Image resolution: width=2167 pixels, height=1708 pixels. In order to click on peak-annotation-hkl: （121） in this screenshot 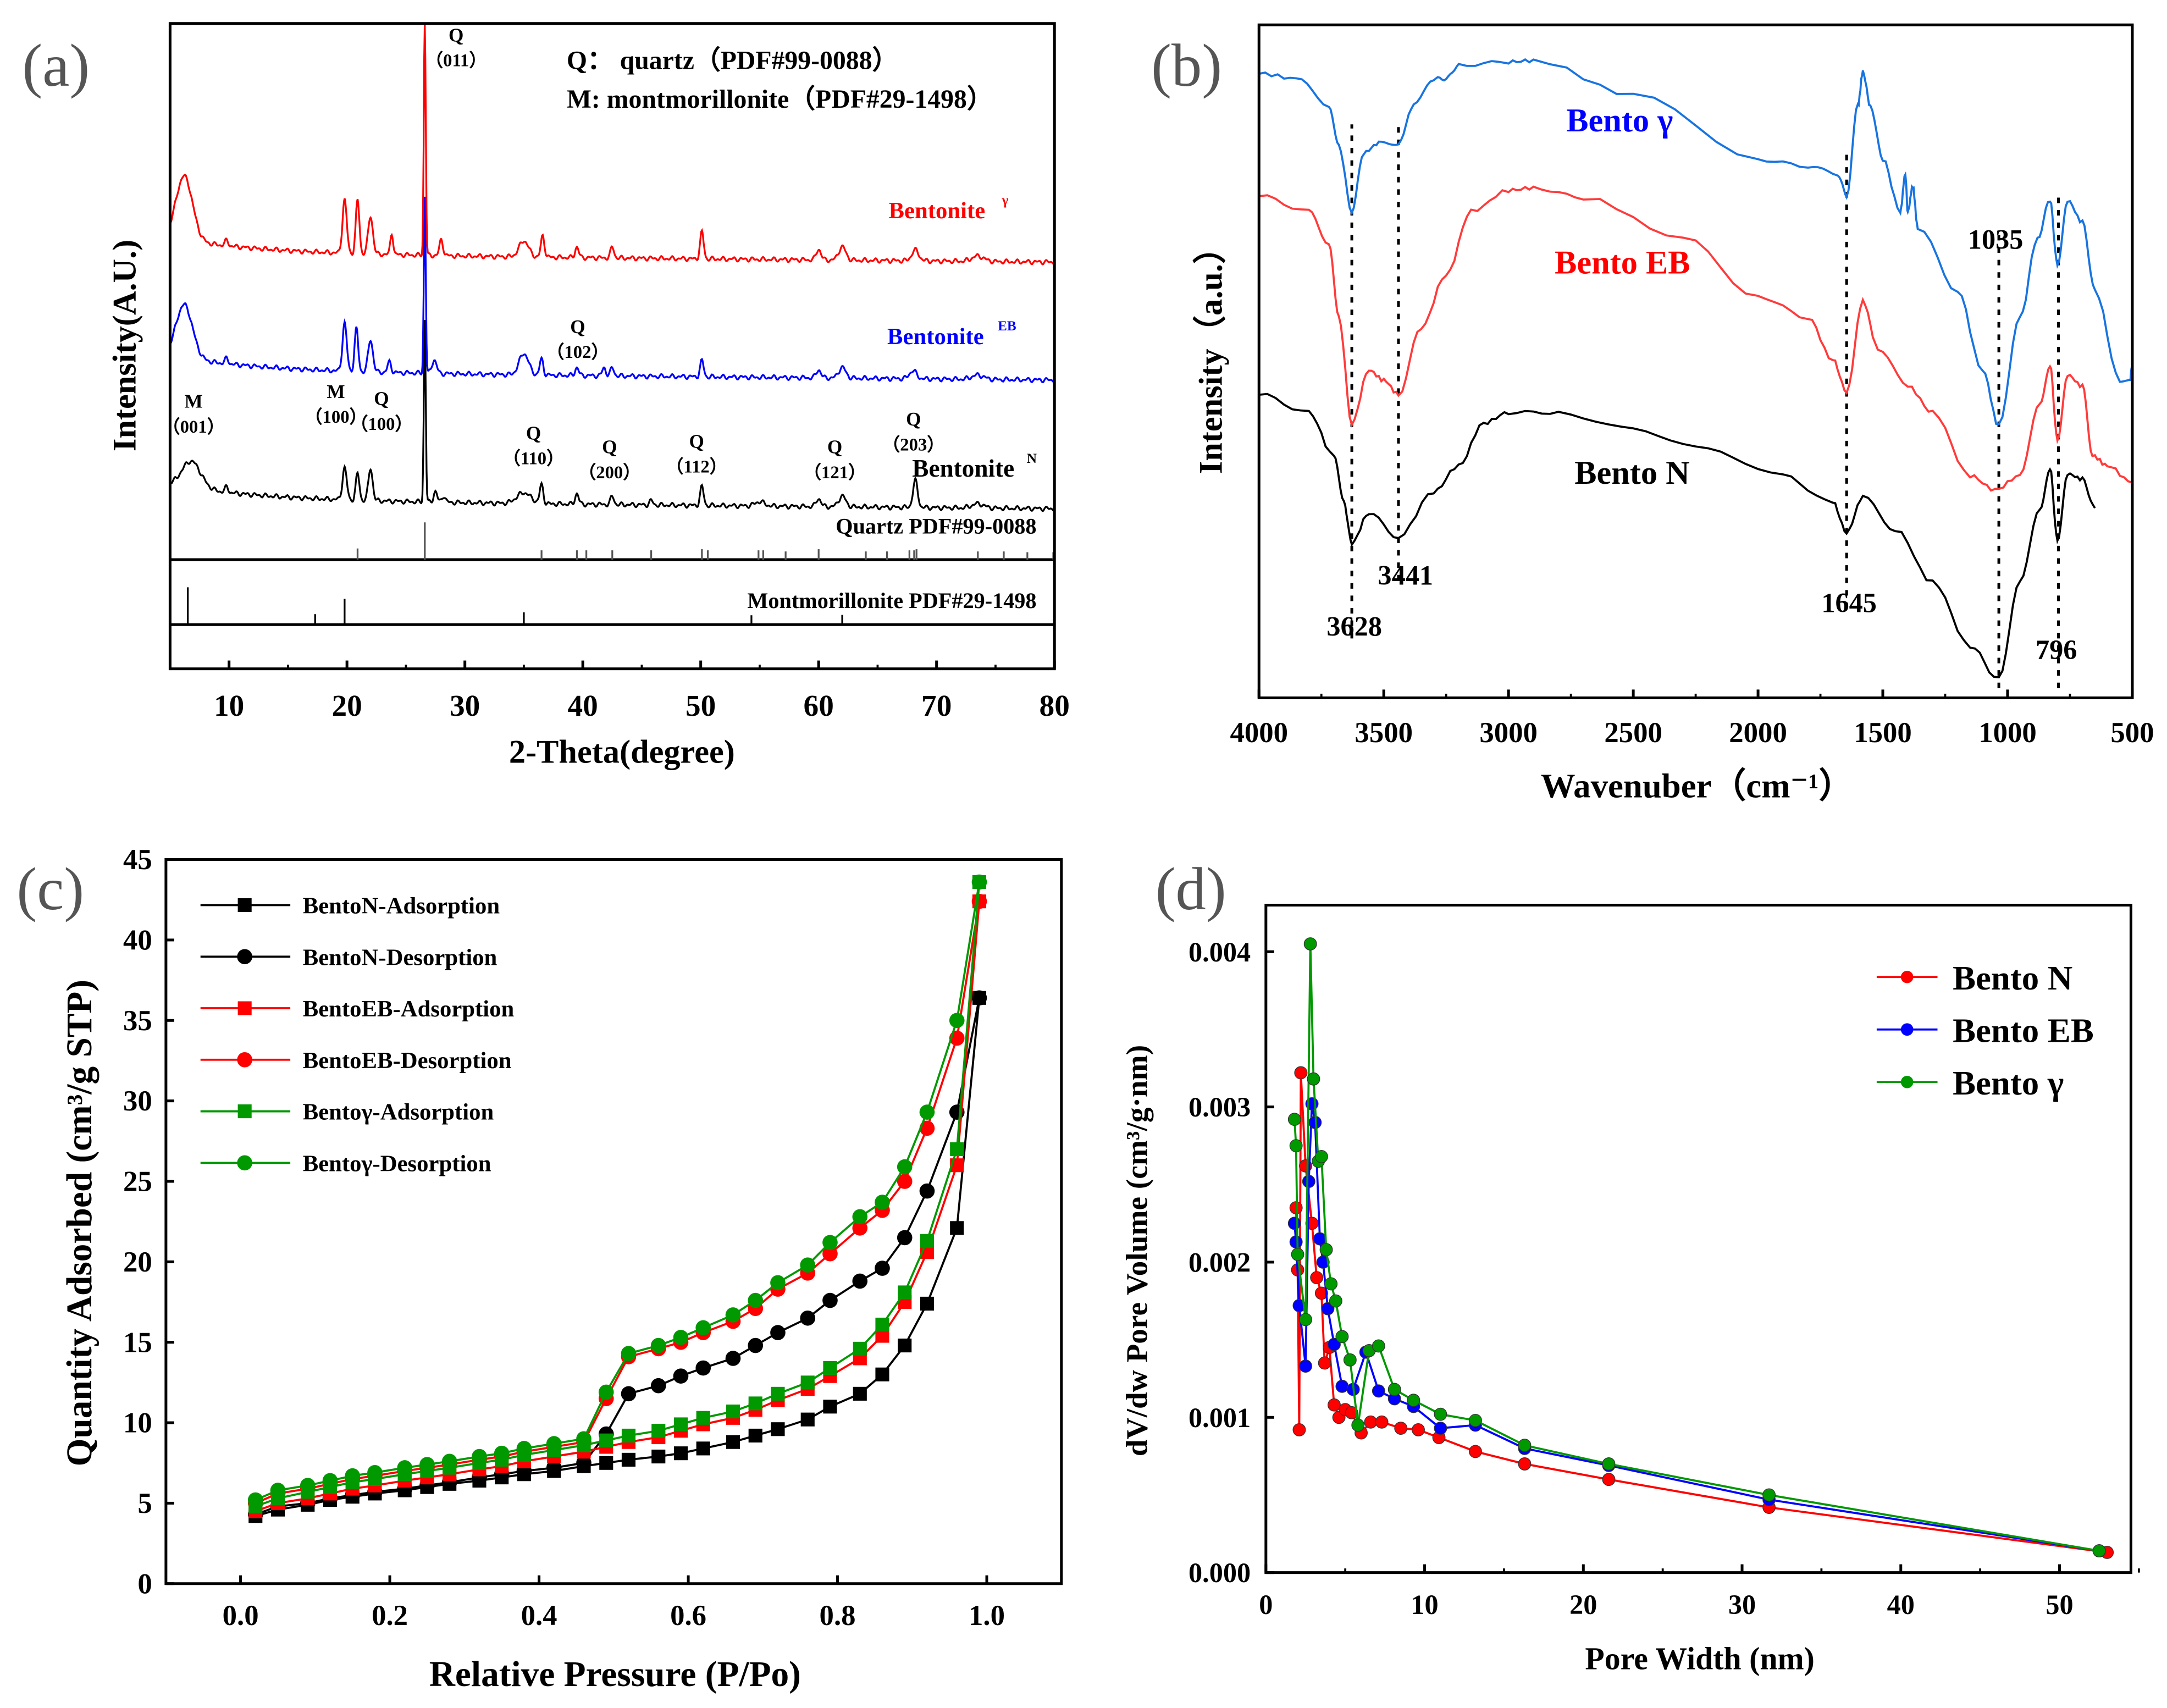, I will do `click(834, 472)`.